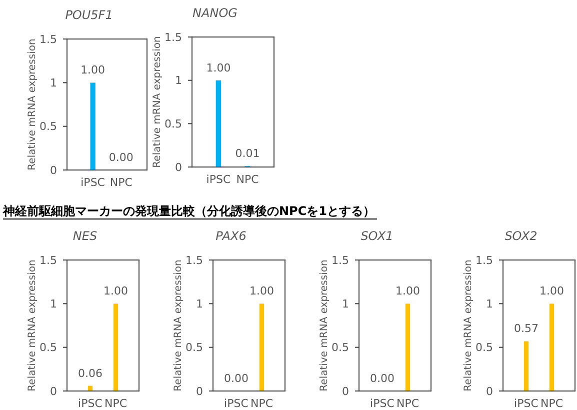 This screenshot has width=577, height=410. I want to click on chart-title: SOX2, so click(521, 236).